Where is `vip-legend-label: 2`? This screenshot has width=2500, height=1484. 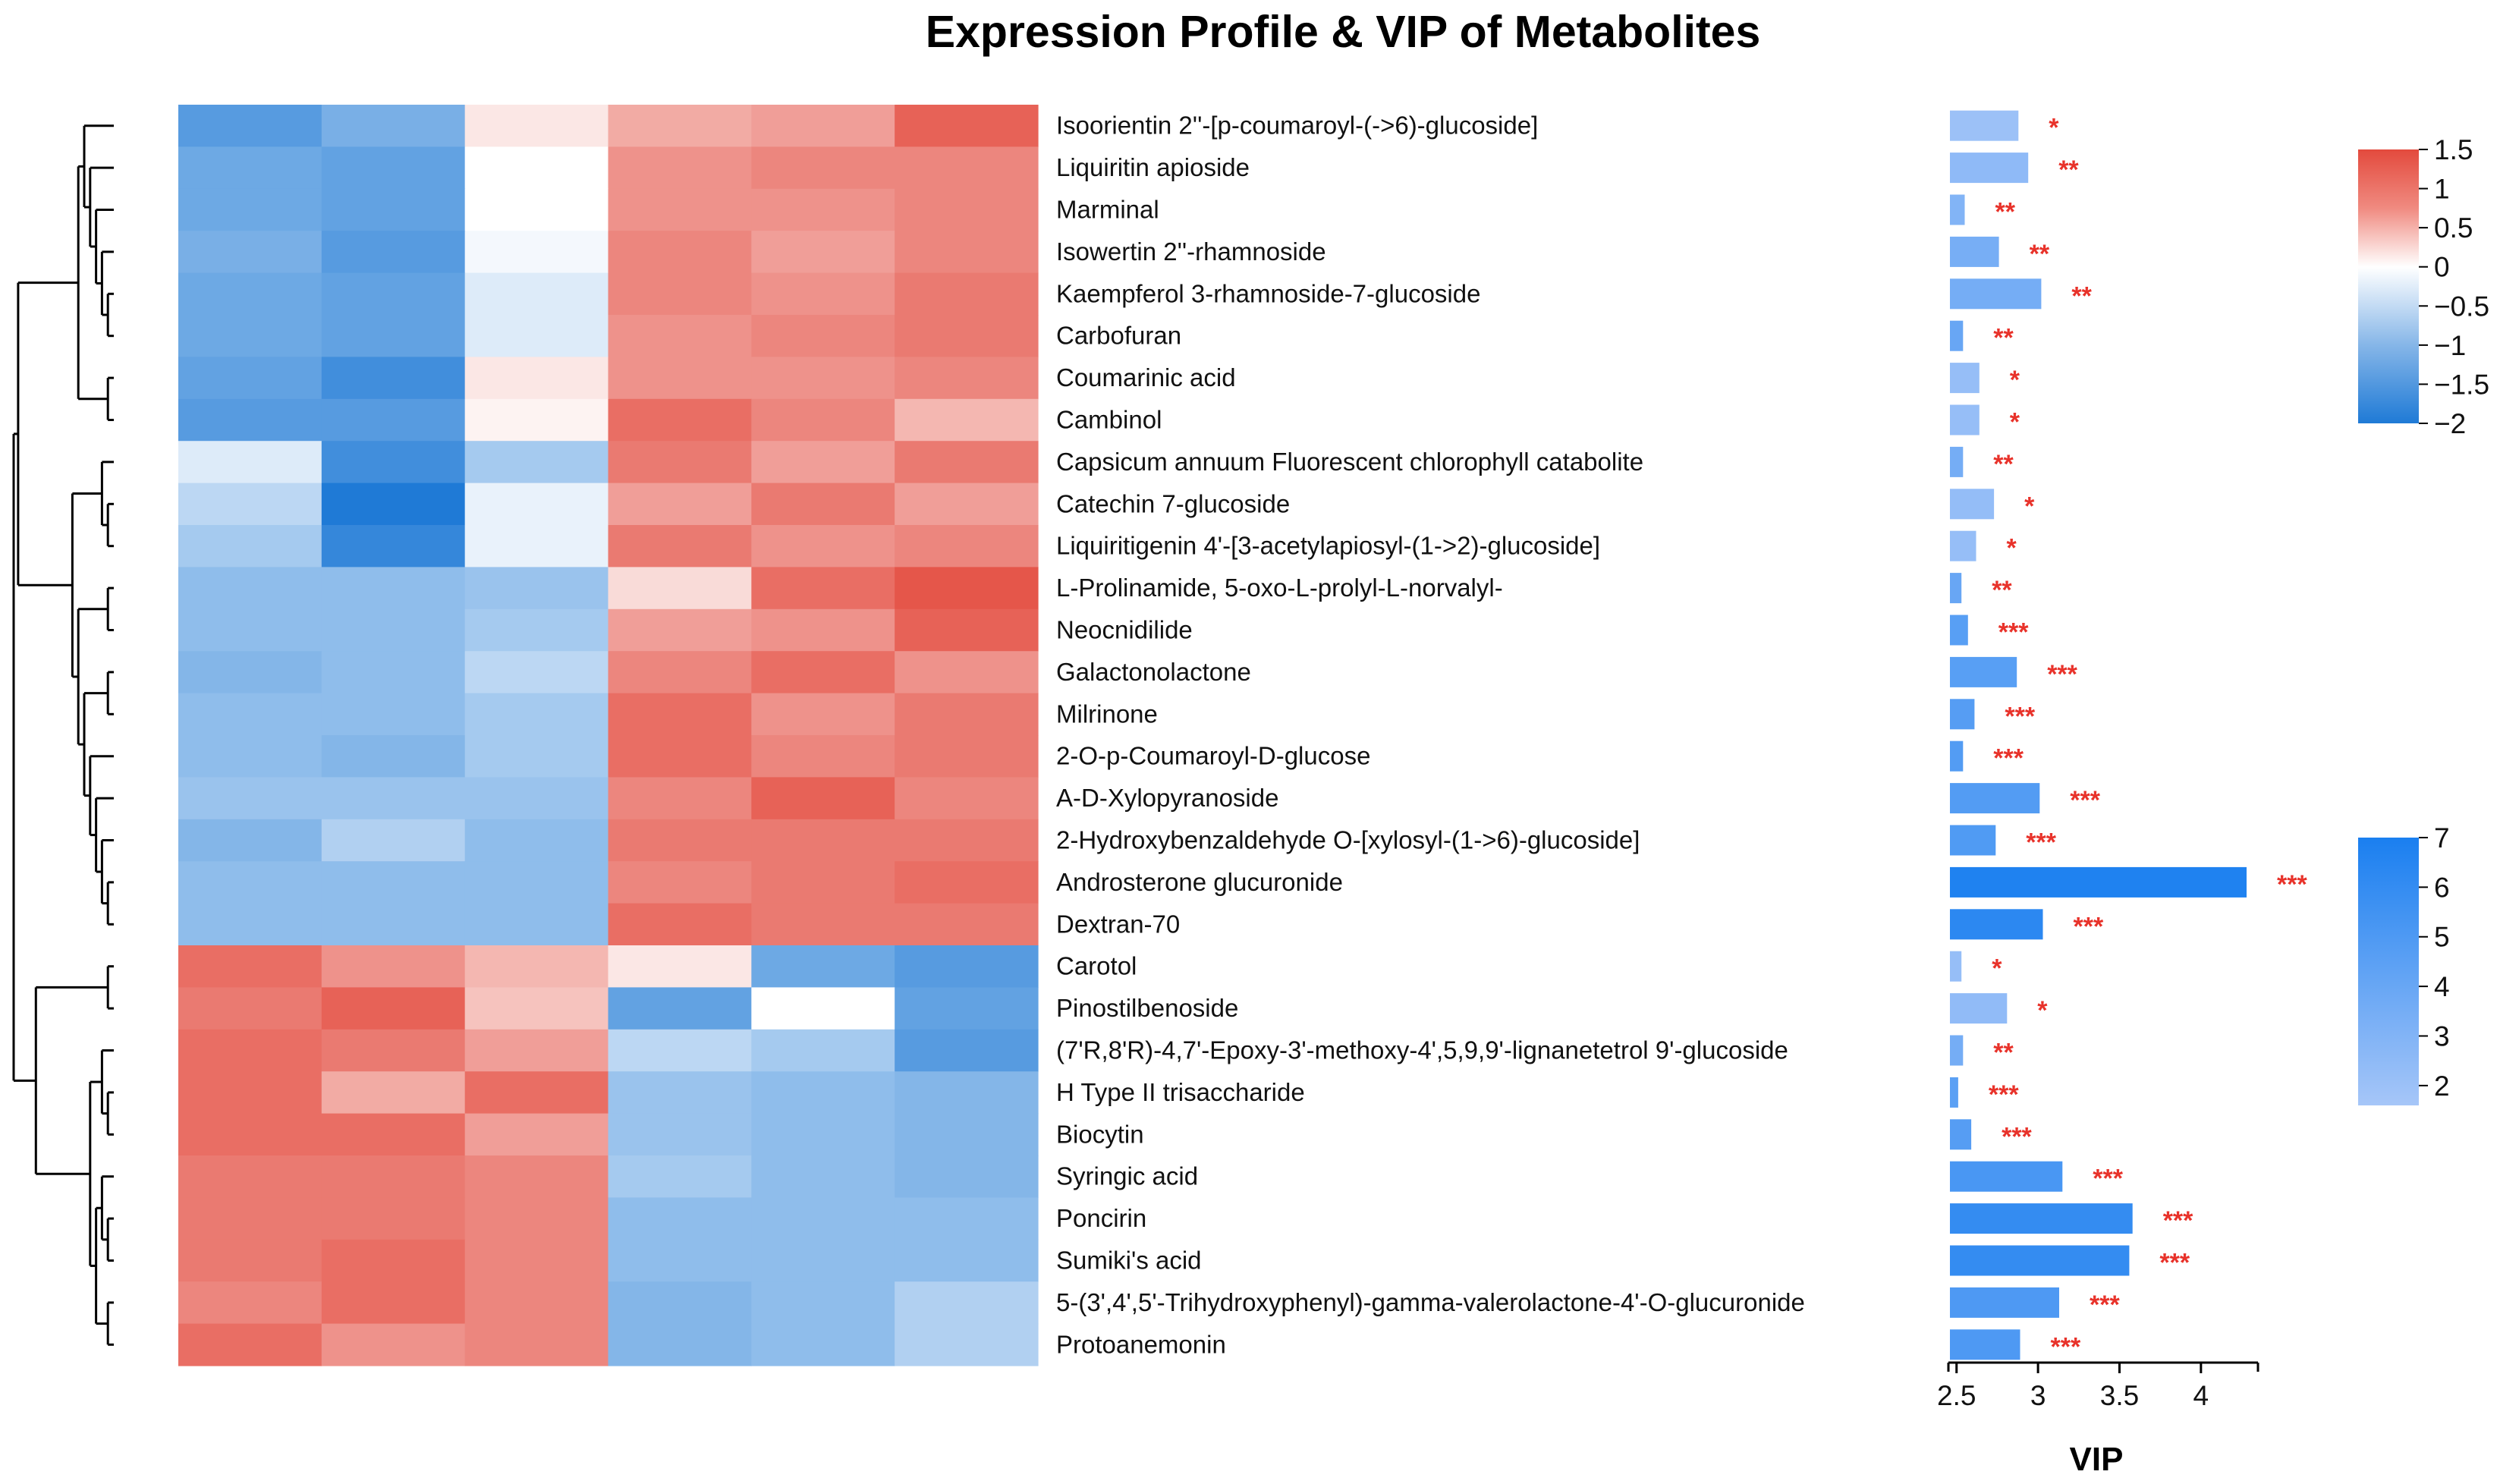 vip-legend-label: 2 is located at coordinates (2442, 1086).